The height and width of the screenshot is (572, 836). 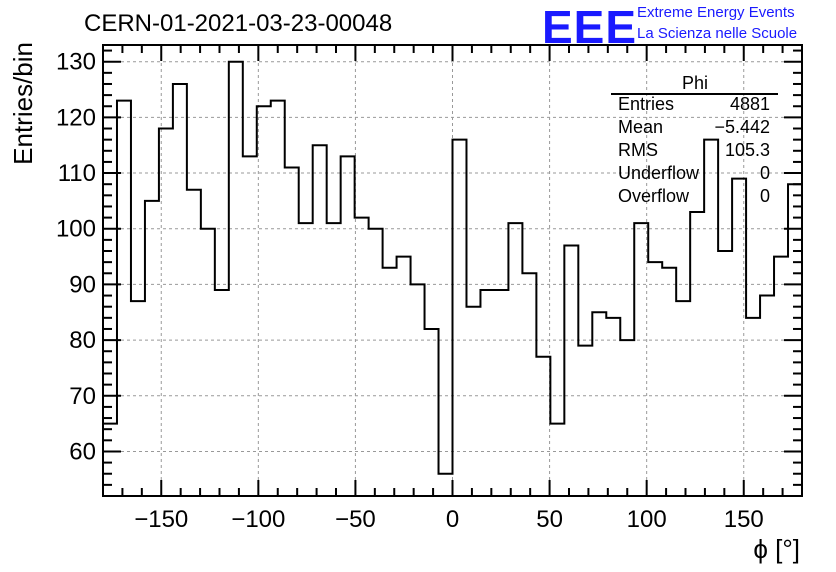 What do you see at coordinates (744, 519) in the screenshot?
I see `x-tick-label: 150` at bounding box center [744, 519].